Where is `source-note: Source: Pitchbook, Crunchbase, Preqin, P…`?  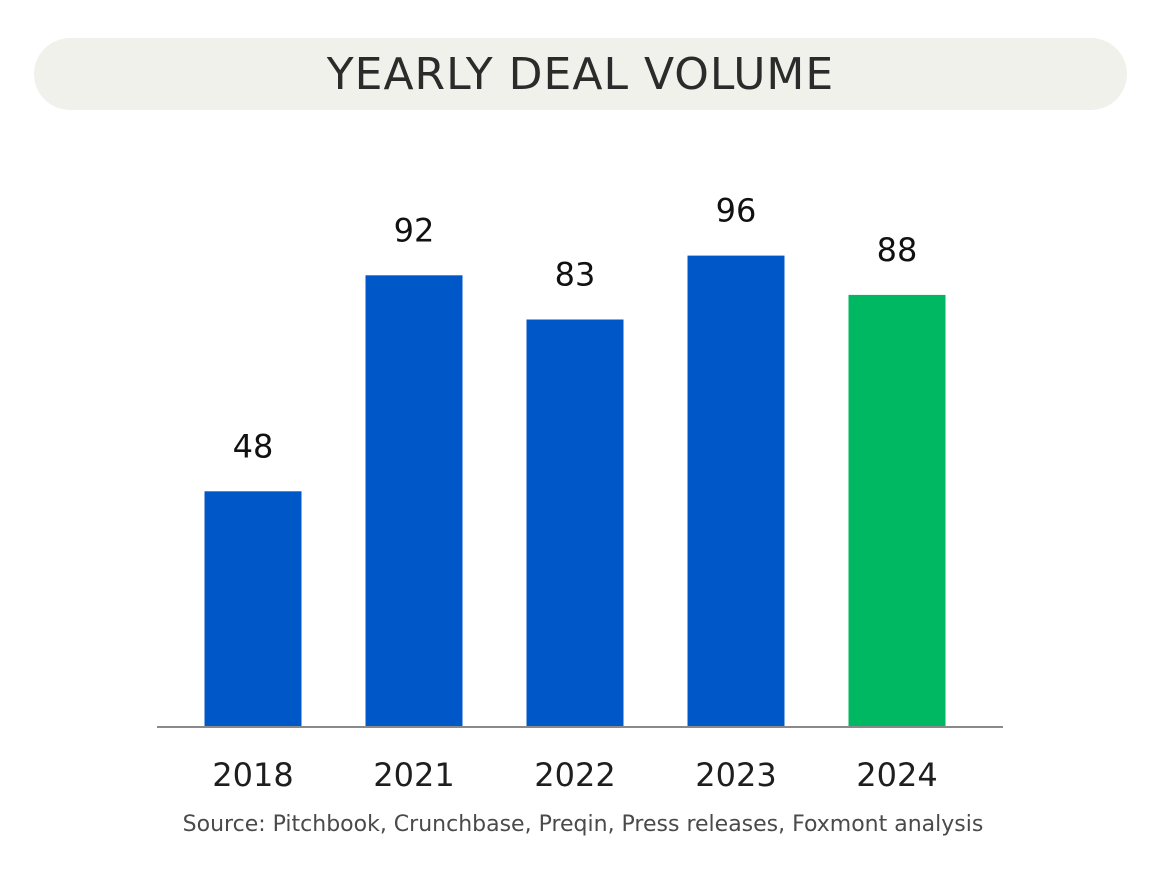
source-note: Source: Pitchbook, Crunchbase, Preqin, P… is located at coordinates (583, 824).